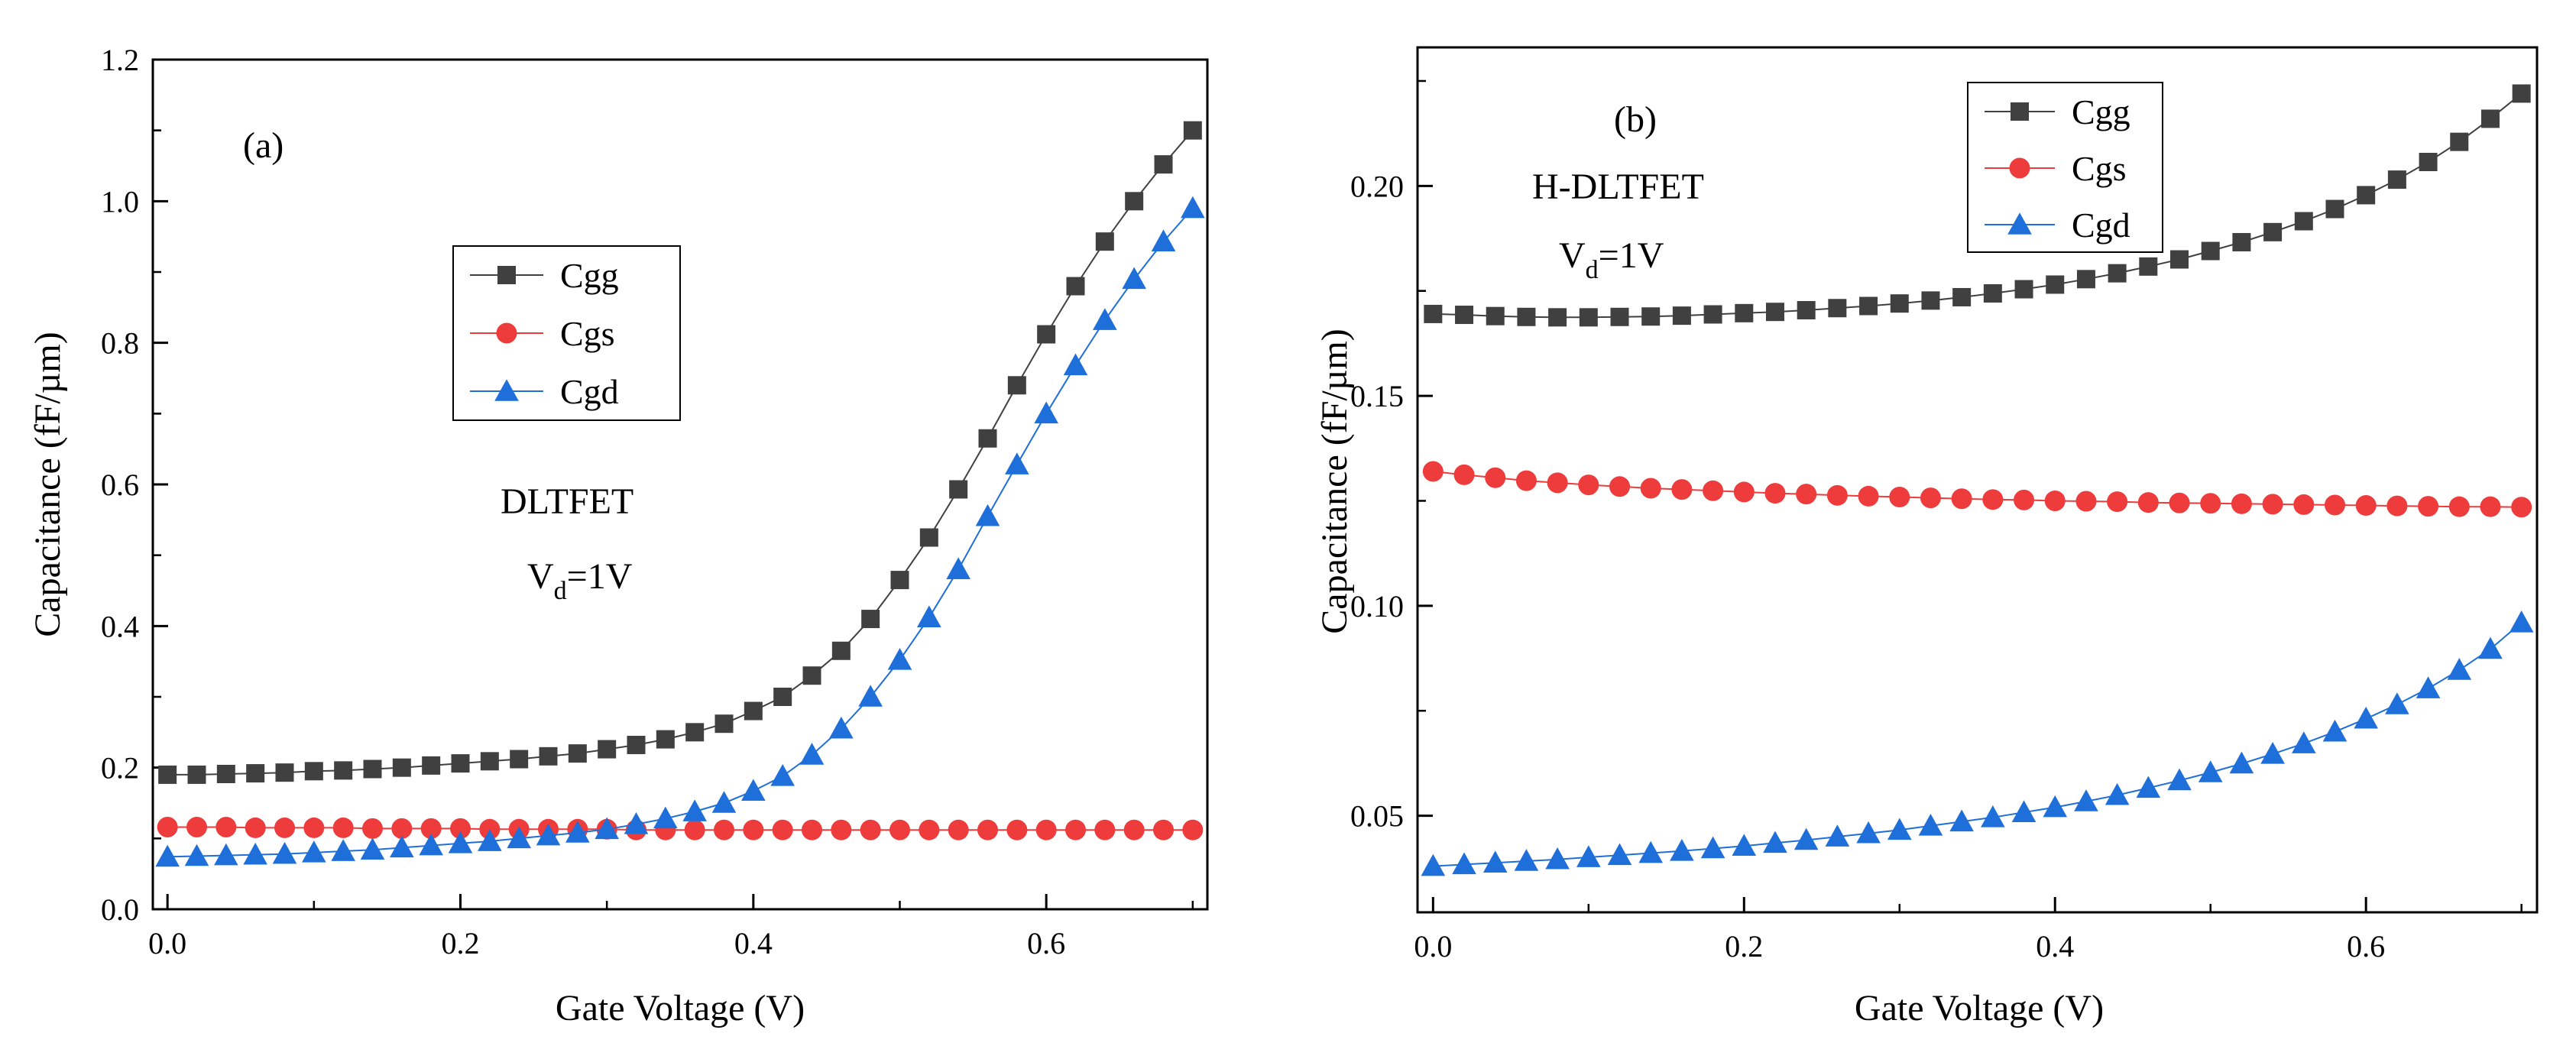 Image resolution: width=2576 pixels, height=1059 pixels. What do you see at coordinates (600, 576) in the screenshot?
I see `panel-a-bias-value: =1V` at bounding box center [600, 576].